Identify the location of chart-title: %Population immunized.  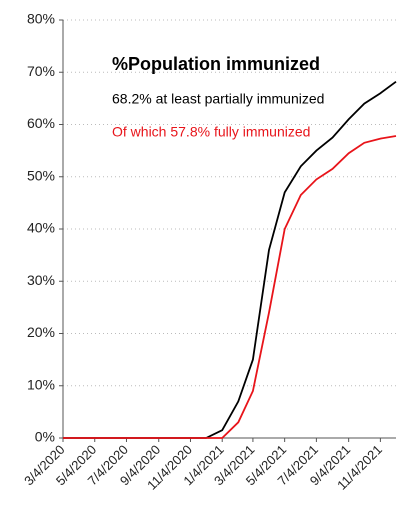
(216, 64).